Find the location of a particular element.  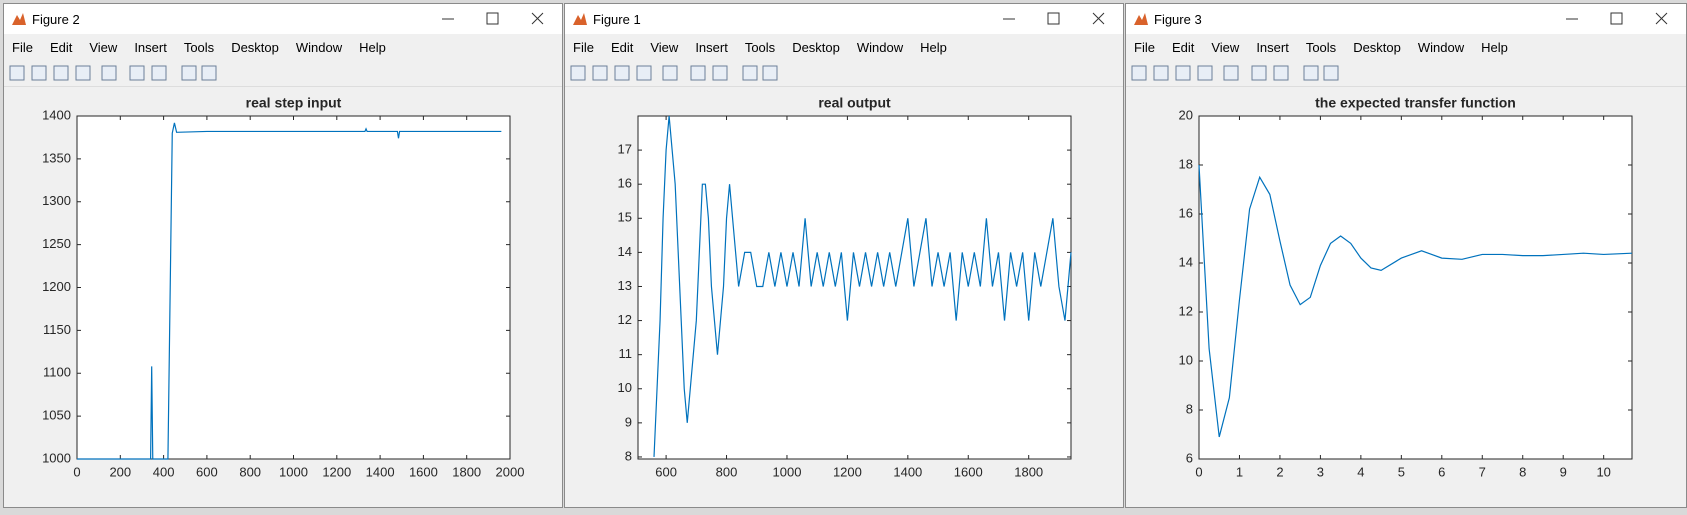

y-tick-label: 1000 is located at coordinates (56, 457).